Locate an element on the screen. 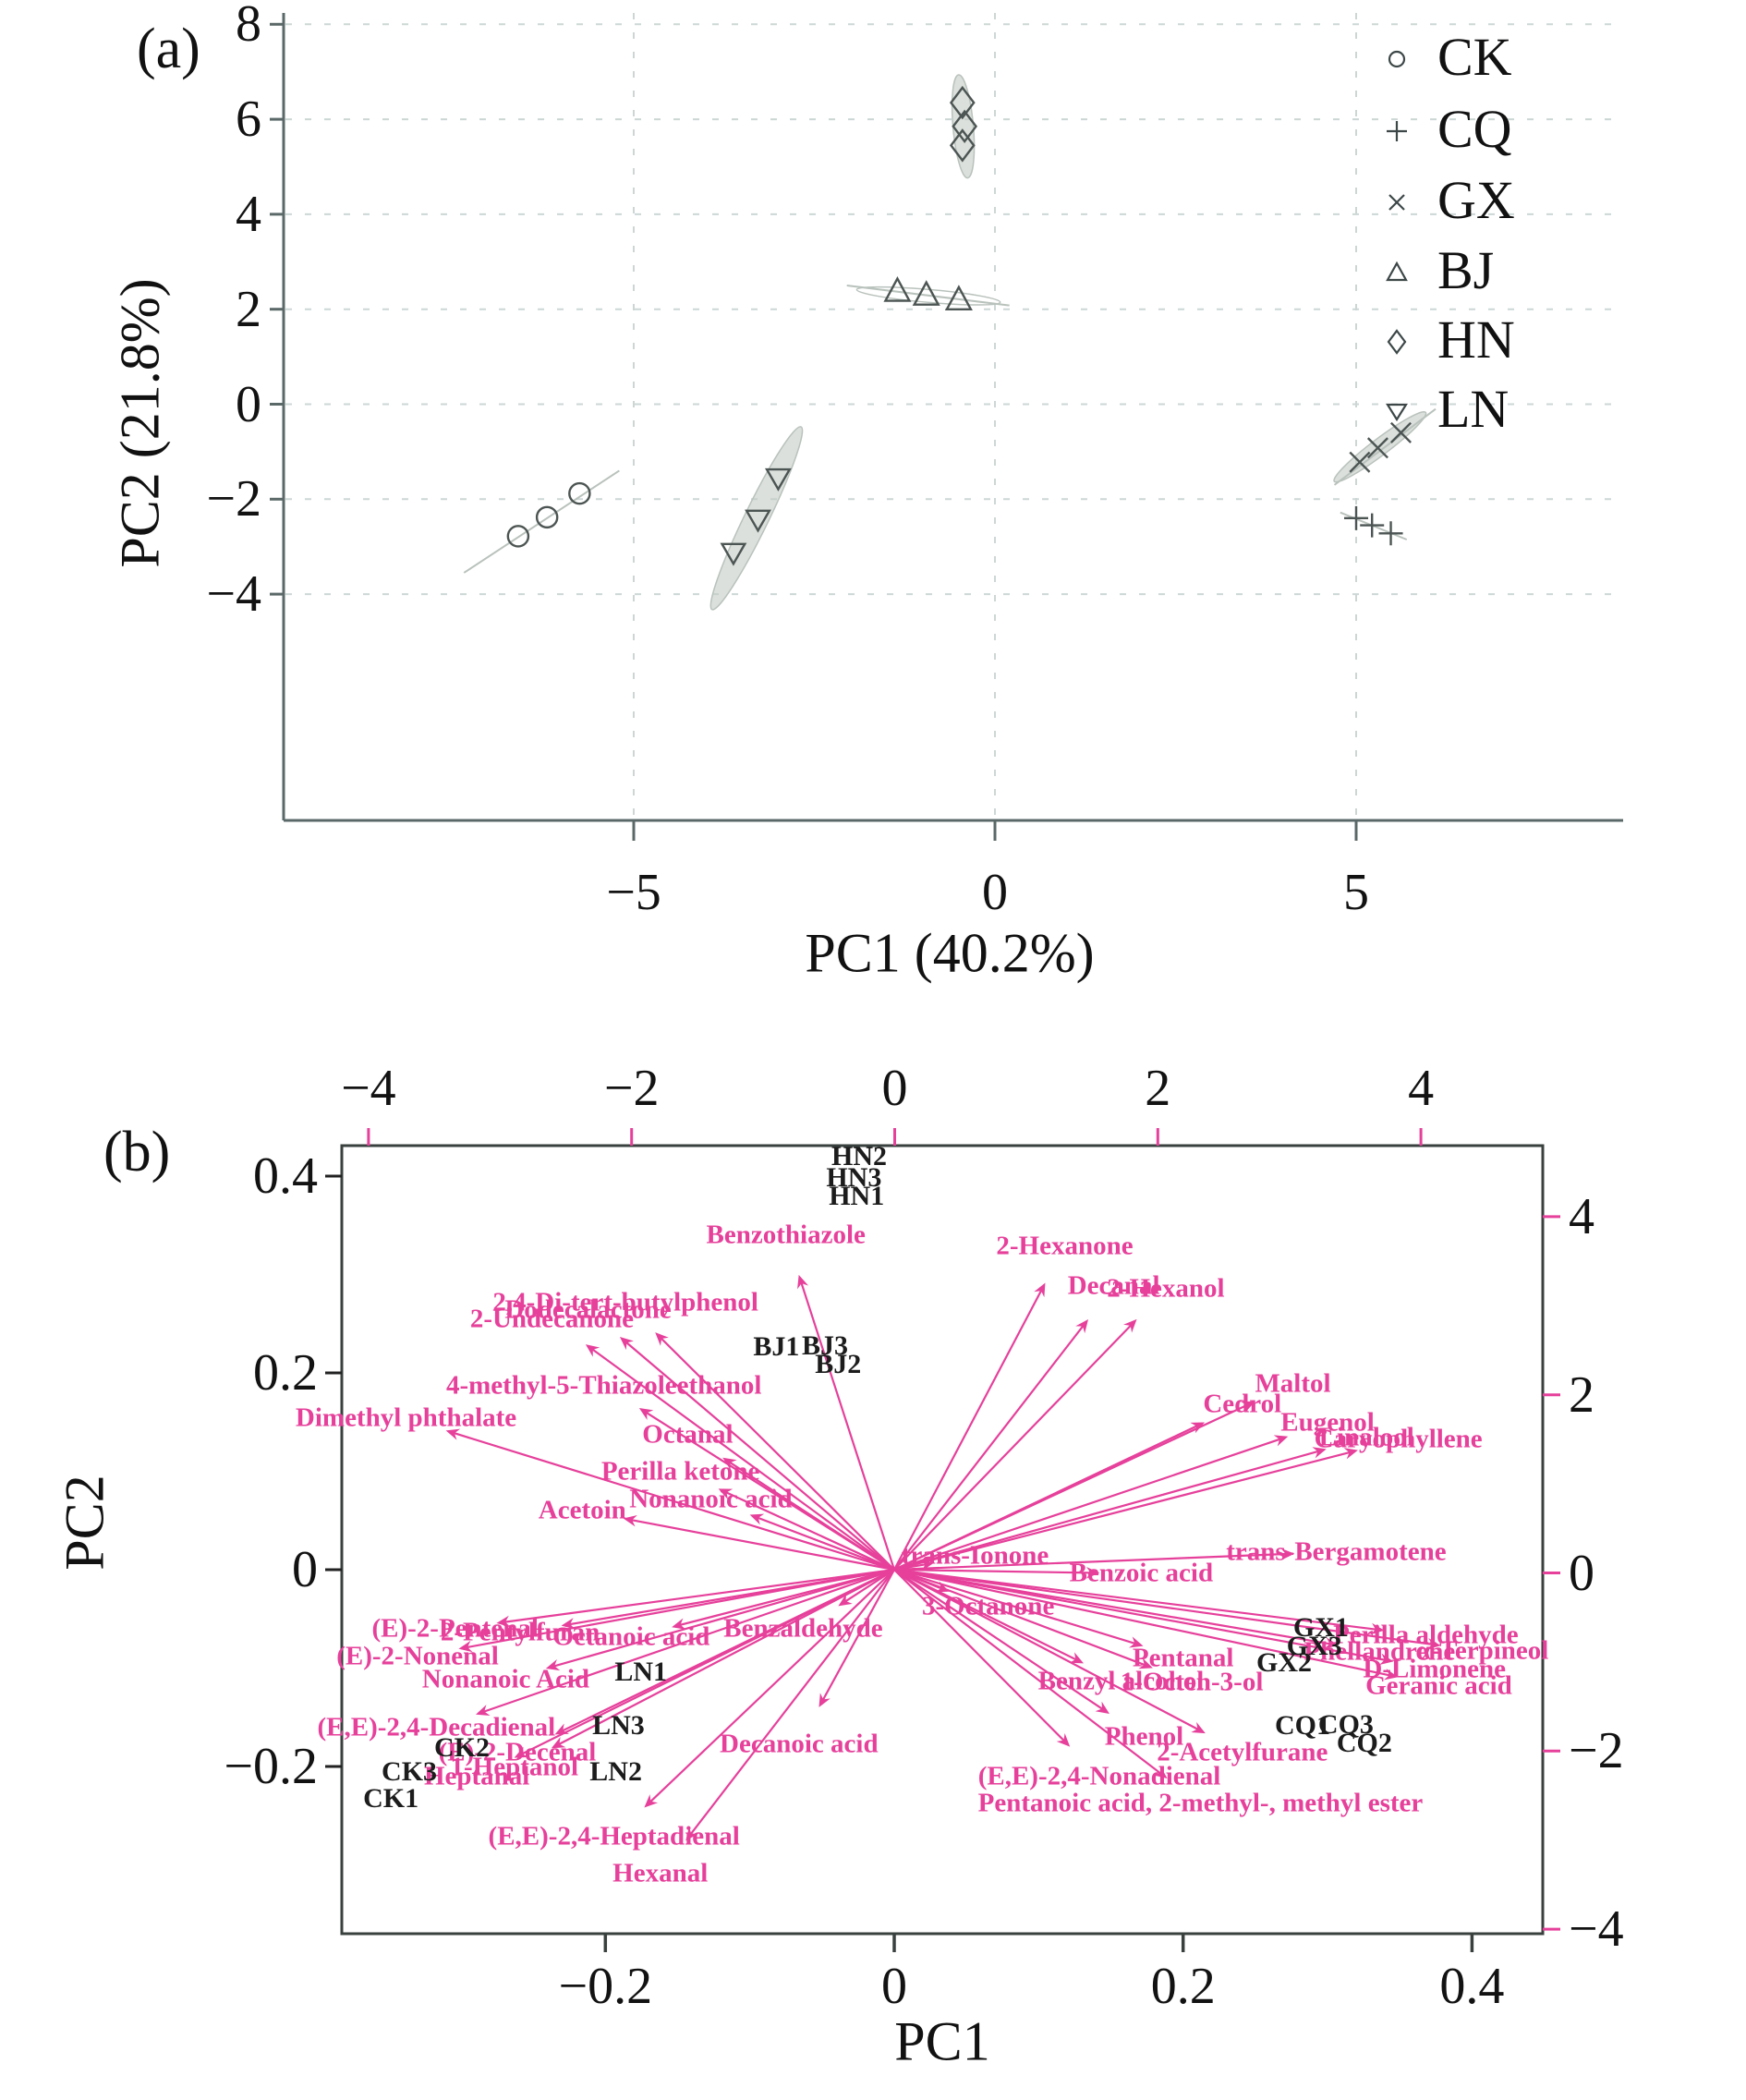 This screenshot has width=1746, height=2100. loading-label--terpineol: α-Terpineol is located at coordinates (1482, 1651).